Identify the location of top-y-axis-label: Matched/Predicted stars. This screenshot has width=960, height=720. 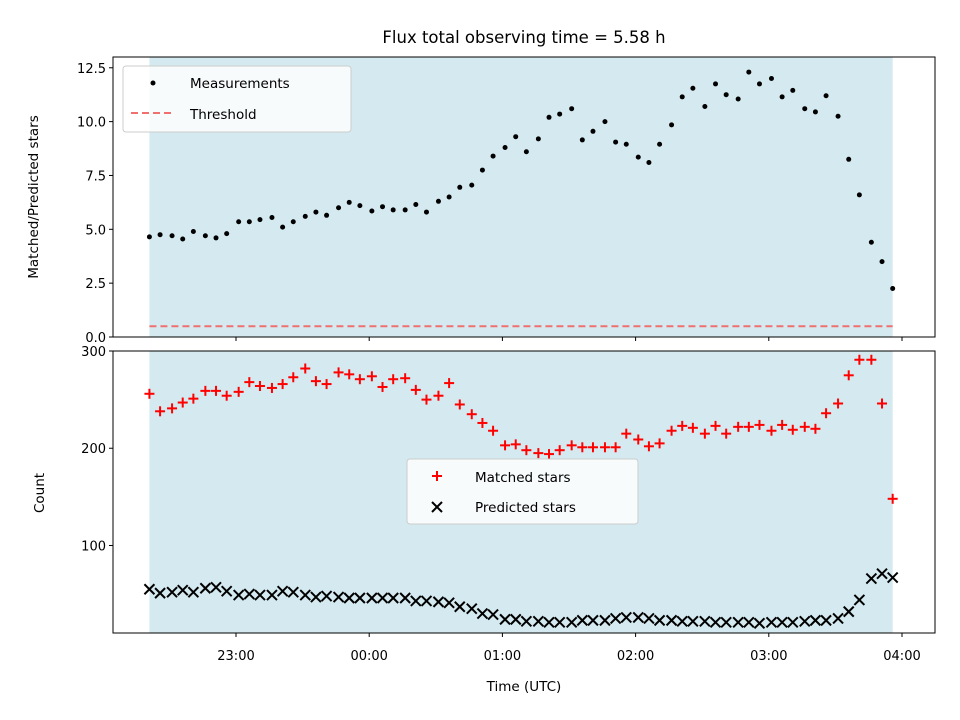
(34, 196).